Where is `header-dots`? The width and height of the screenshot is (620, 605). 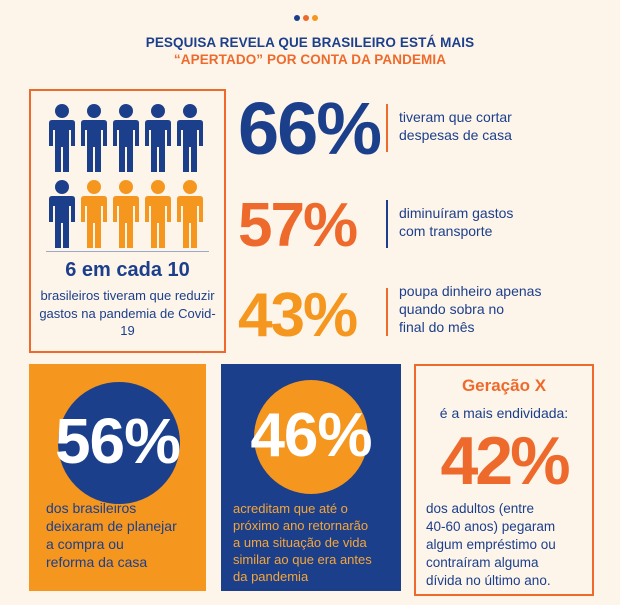 header-dots is located at coordinates (306, 18).